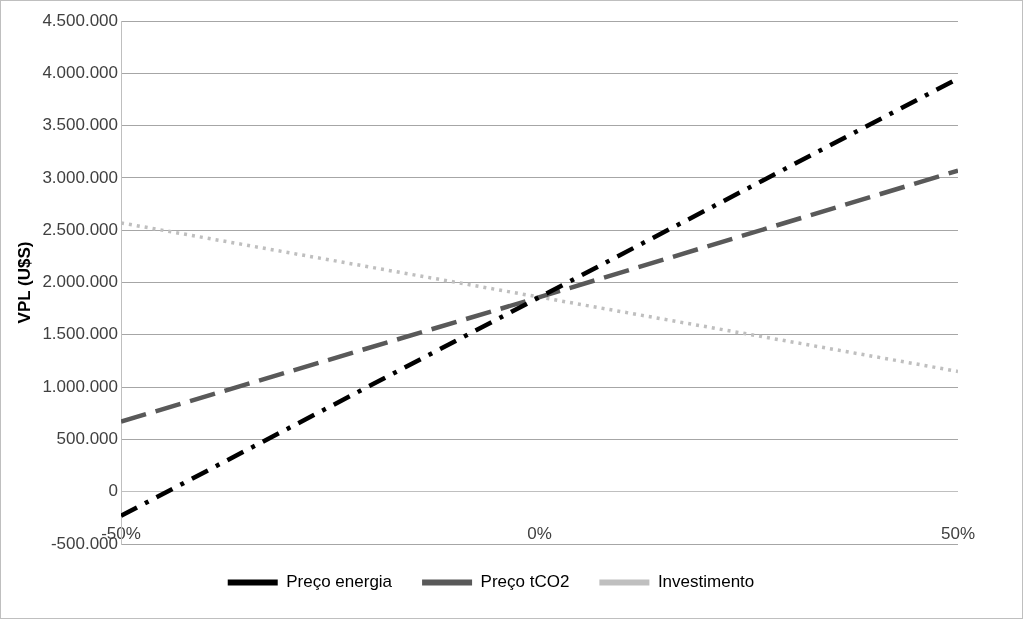 The height and width of the screenshot is (619, 1023). Describe the element at coordinates (80, 177) in the screenshot. I see `y-tick-label: 3.000.000` at that location.